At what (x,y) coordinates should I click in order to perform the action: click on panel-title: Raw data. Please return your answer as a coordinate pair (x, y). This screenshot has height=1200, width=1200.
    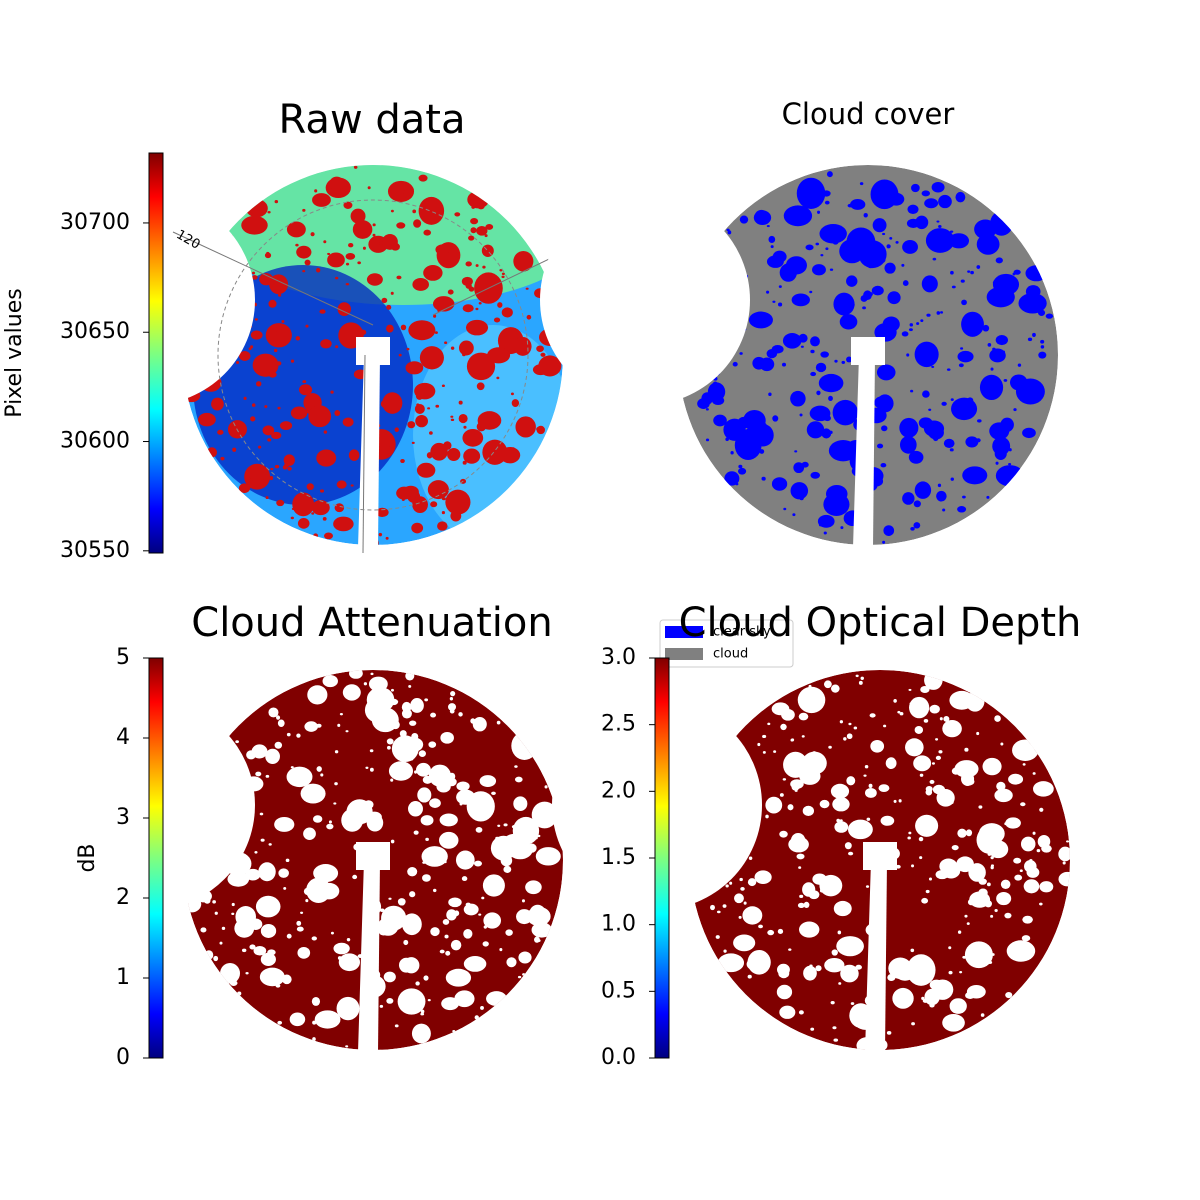
    Looking at the image, I should click on (372, 120).